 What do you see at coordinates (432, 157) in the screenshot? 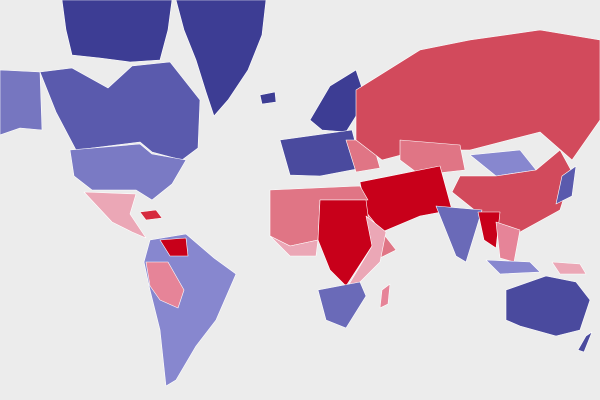
I see `central-asia` at bounding box center [432, 157].